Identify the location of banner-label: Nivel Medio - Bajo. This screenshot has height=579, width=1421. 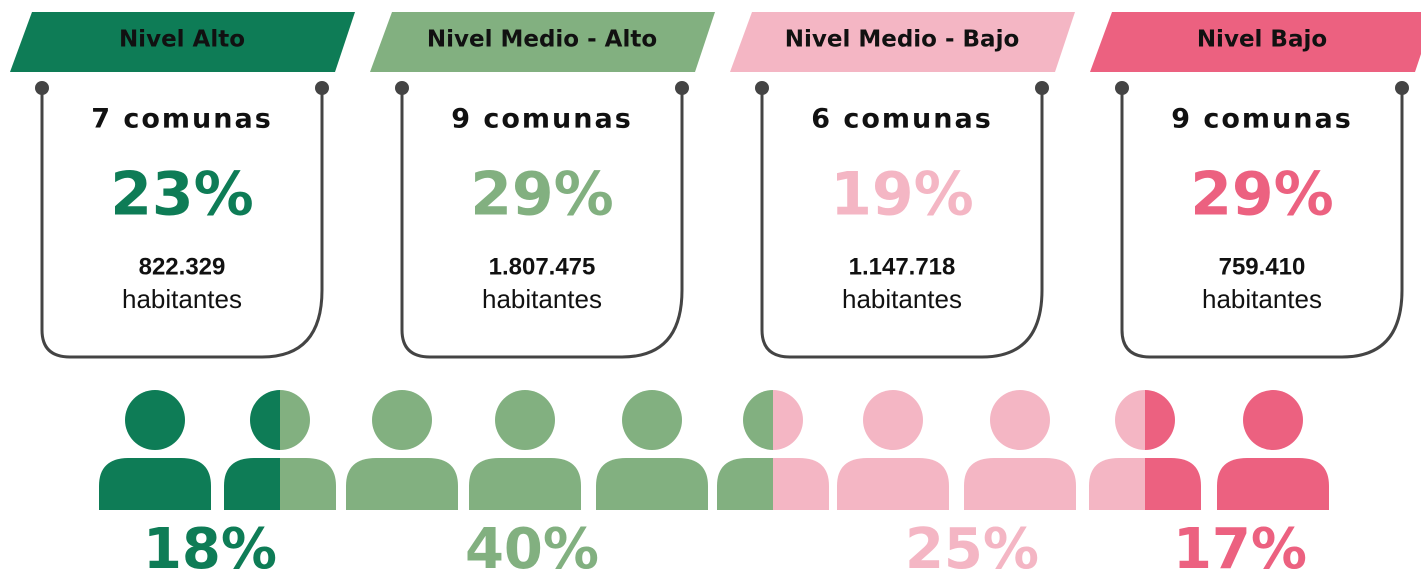
(902, 40).